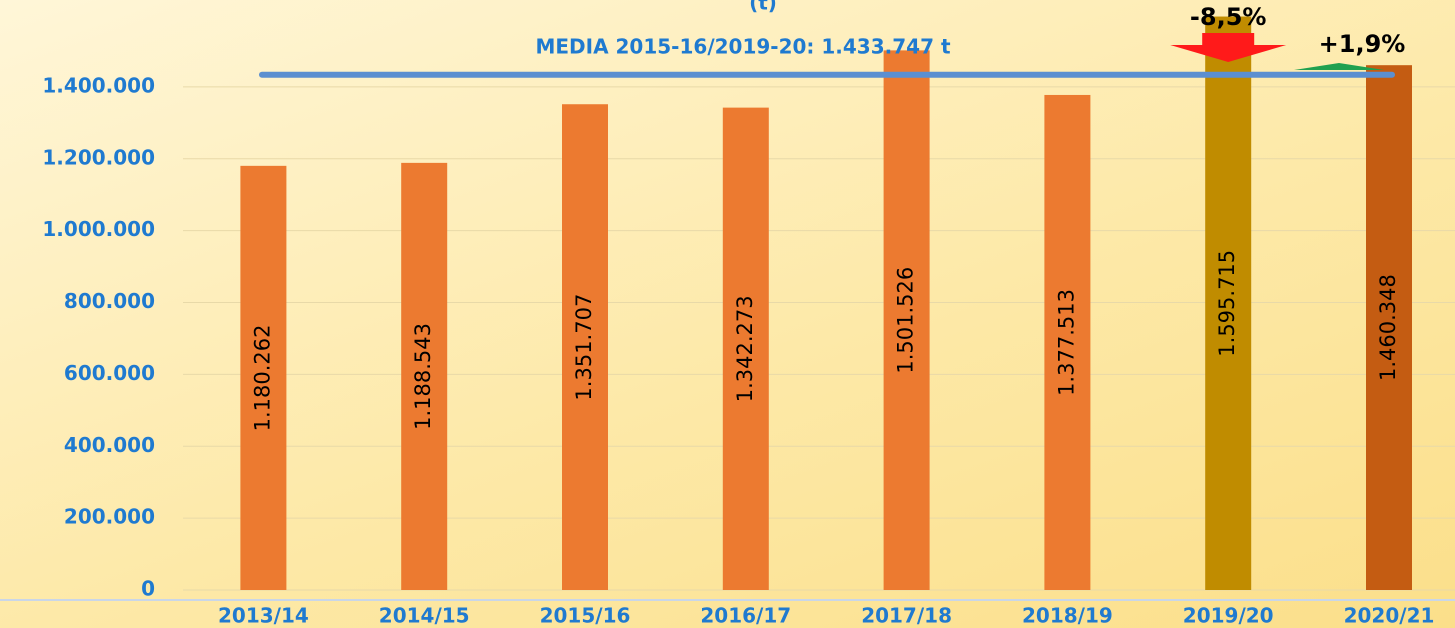 This screenshot has height=628, width=1455. Describe the element at coordinates (1362, 44) in the screenshot. I see `annotation: +1,9%` at that location.